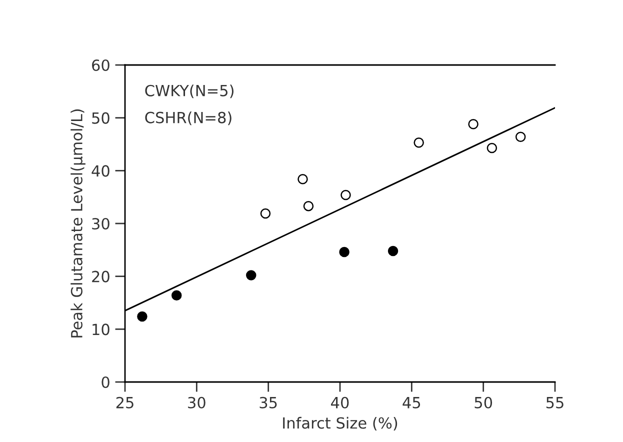 Image resolution: width=623 pixels, height=442 pixels. I want to click on annotation: CSHR(N=8), so click(188, 119).